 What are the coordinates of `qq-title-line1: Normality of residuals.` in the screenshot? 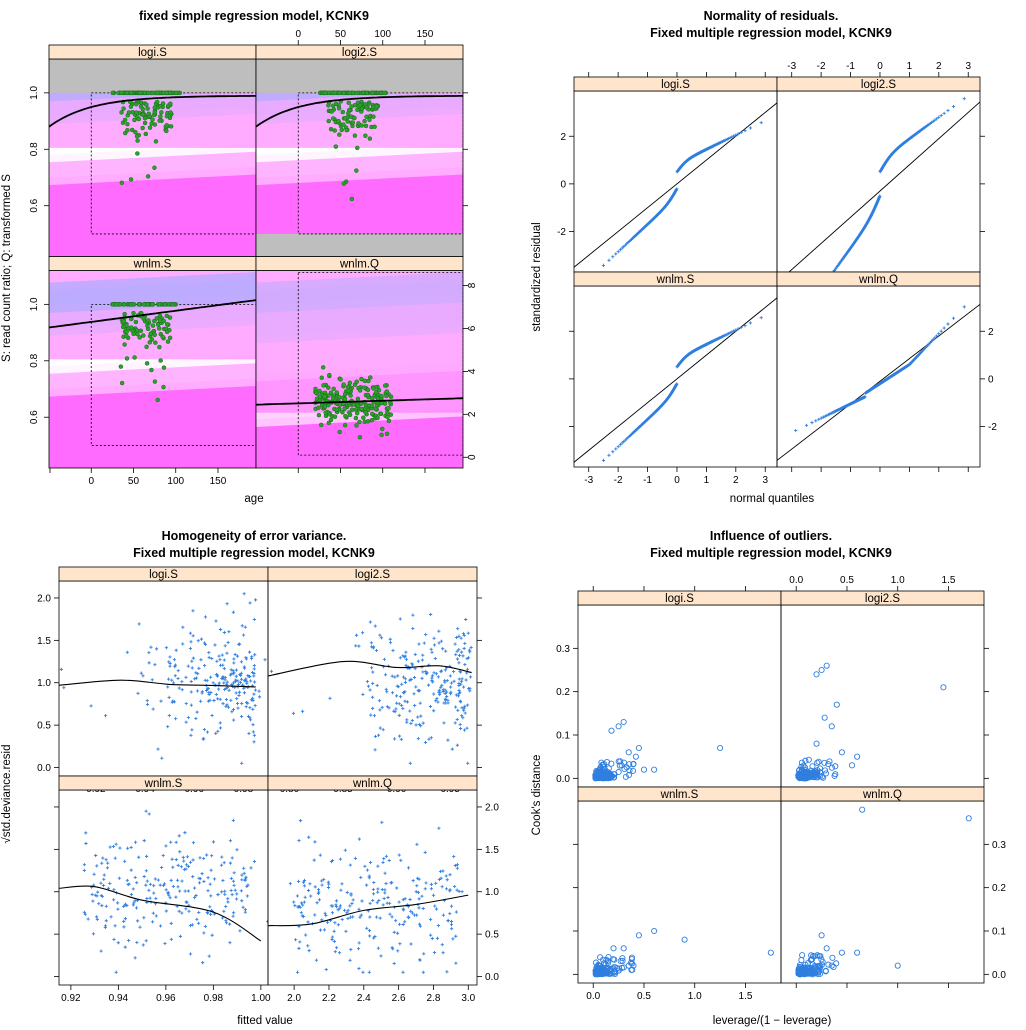 It's located at (771, 16).